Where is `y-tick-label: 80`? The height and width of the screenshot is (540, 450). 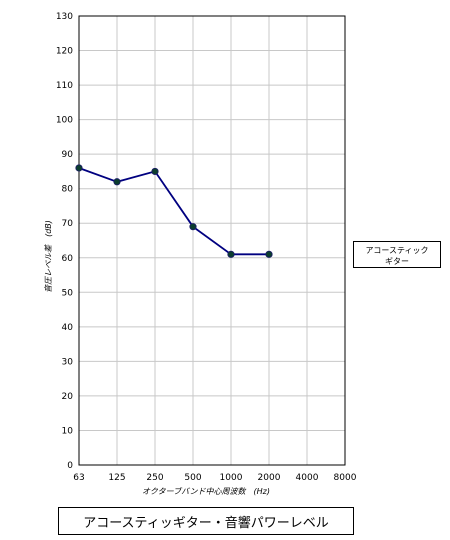
y-tick-label: 80 is located at coordinates (68, 190).